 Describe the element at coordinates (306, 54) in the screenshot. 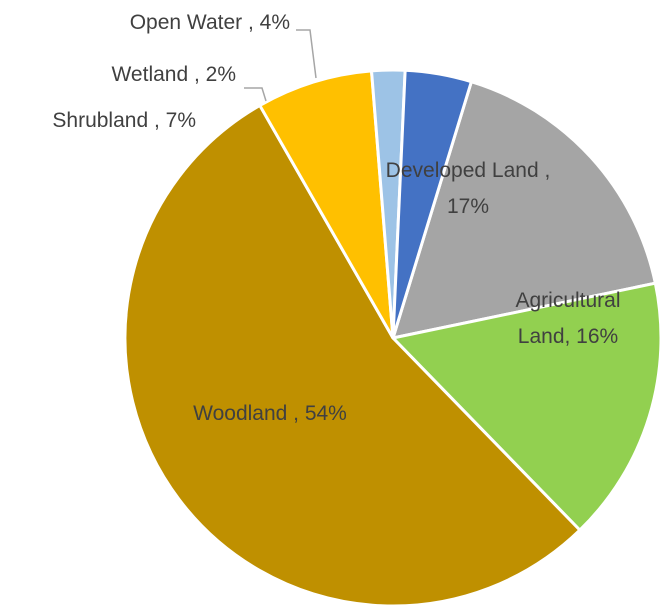

I see `leader-line-open-water` at that location.